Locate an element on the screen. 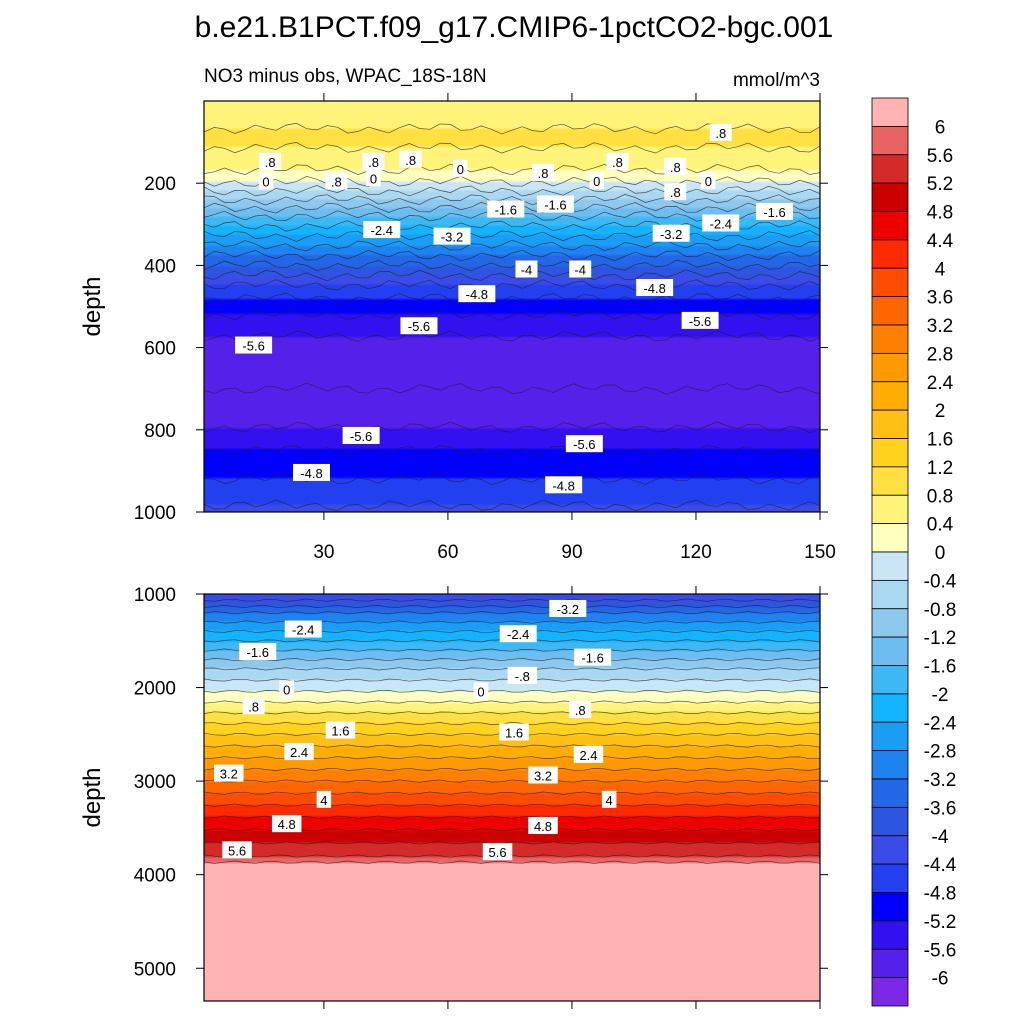 This screenshot has height=1024, width=1024. colorbar-label: 3.2 is located at coordinates (940, 326).